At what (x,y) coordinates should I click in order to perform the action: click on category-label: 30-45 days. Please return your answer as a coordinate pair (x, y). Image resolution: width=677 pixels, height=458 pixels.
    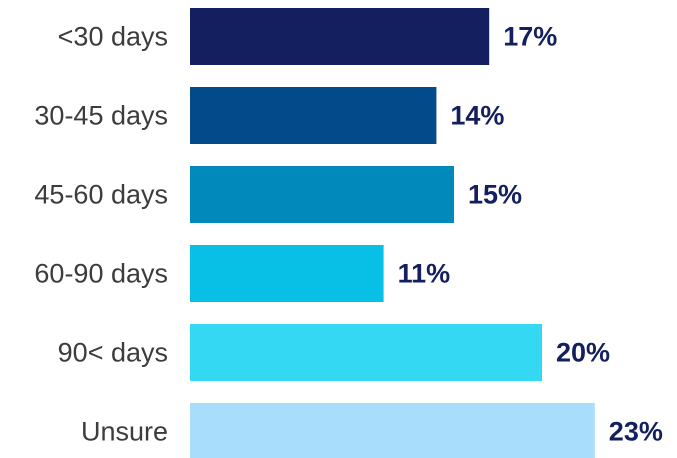
    Looking at the image, I should click on (101, 116).